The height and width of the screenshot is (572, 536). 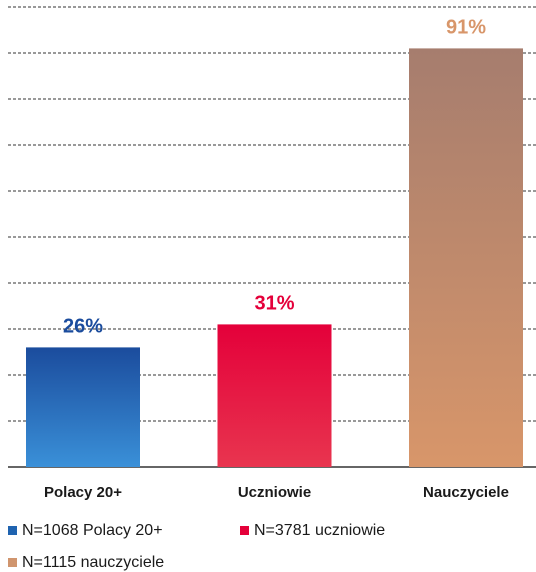 I want to click on x-tick-label: Uczniowie, so click(x=274, y=492).